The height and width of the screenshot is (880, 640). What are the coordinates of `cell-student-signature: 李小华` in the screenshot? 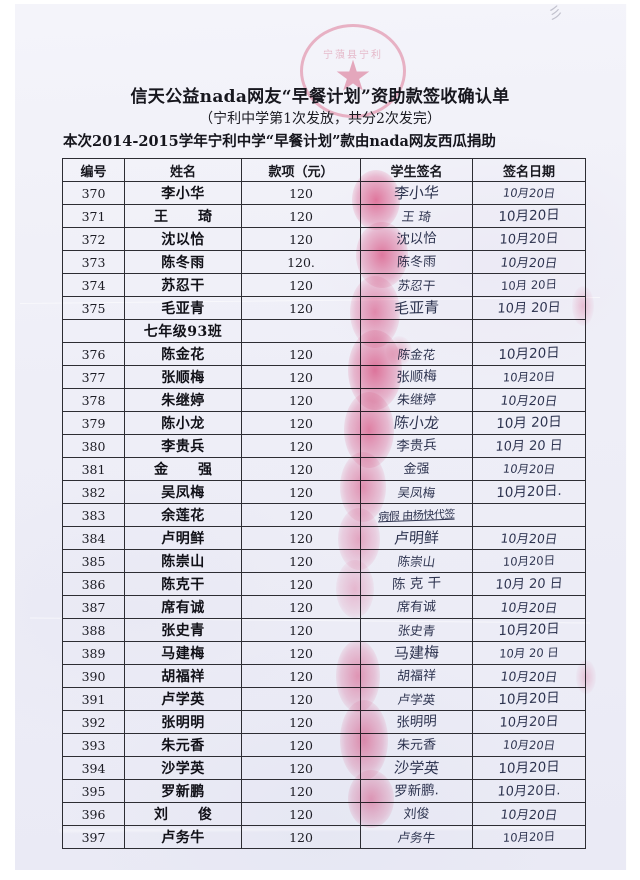 It's located at (416, 193).